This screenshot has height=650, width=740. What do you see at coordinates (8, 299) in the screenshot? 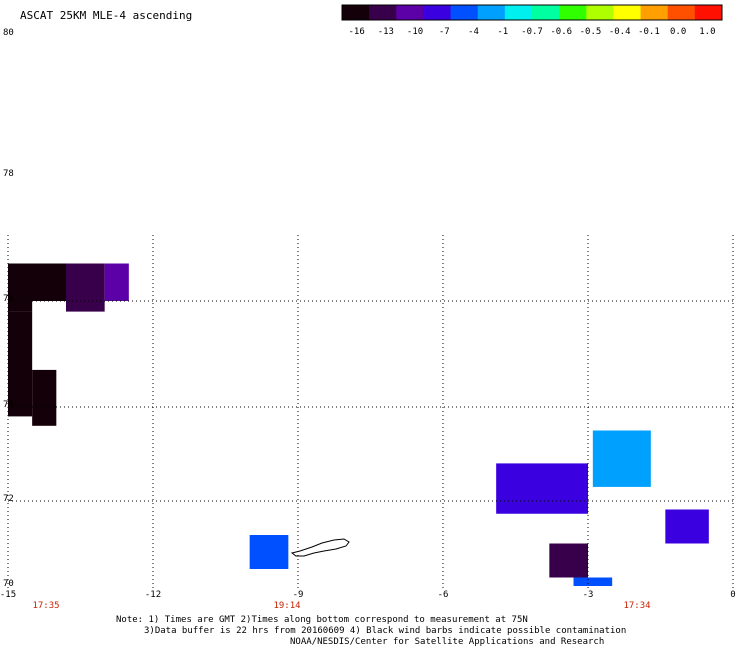
I see `latitude-label: 76` at bounding box center [8, 299].